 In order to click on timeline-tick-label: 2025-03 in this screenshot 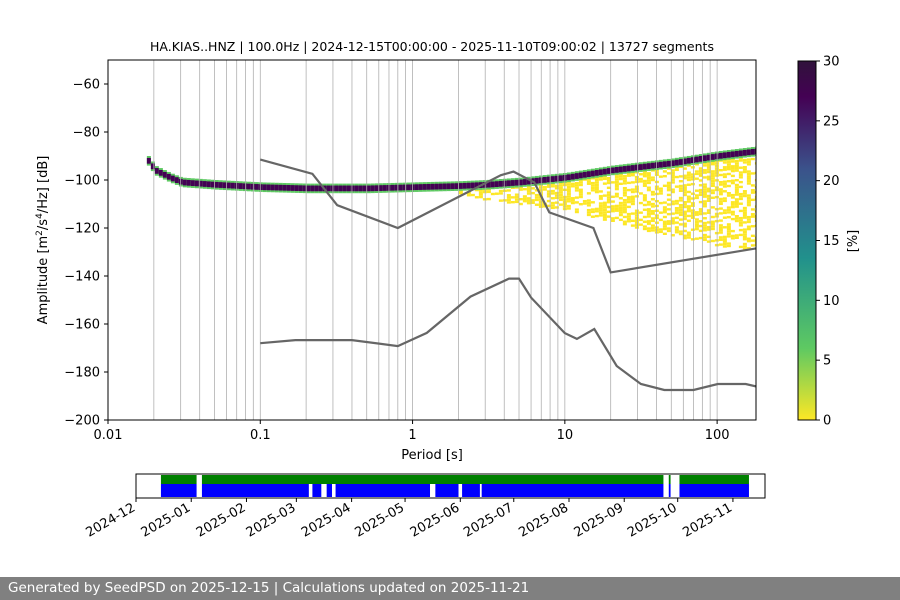, I will do `click(271, 520)`.